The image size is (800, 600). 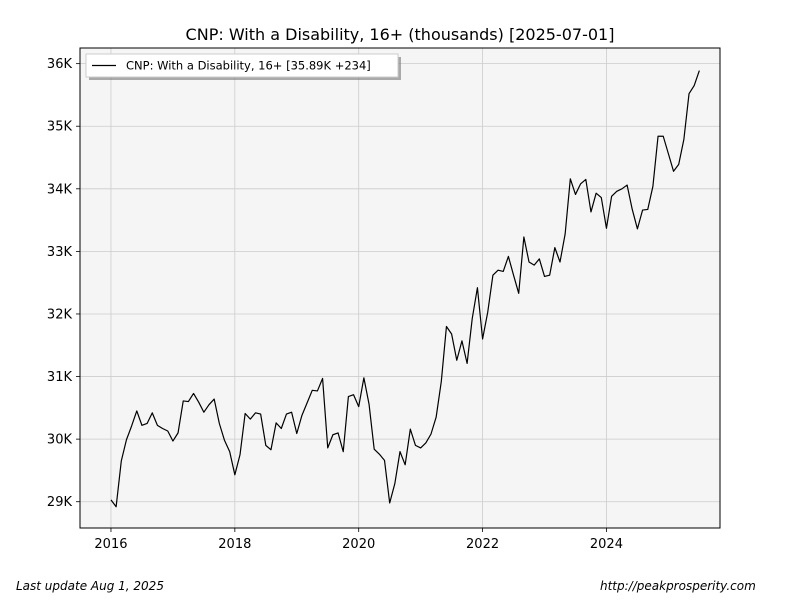 I want to click on last-update-text: Last update Aug 1, 2025, so click(x=90, y=586).